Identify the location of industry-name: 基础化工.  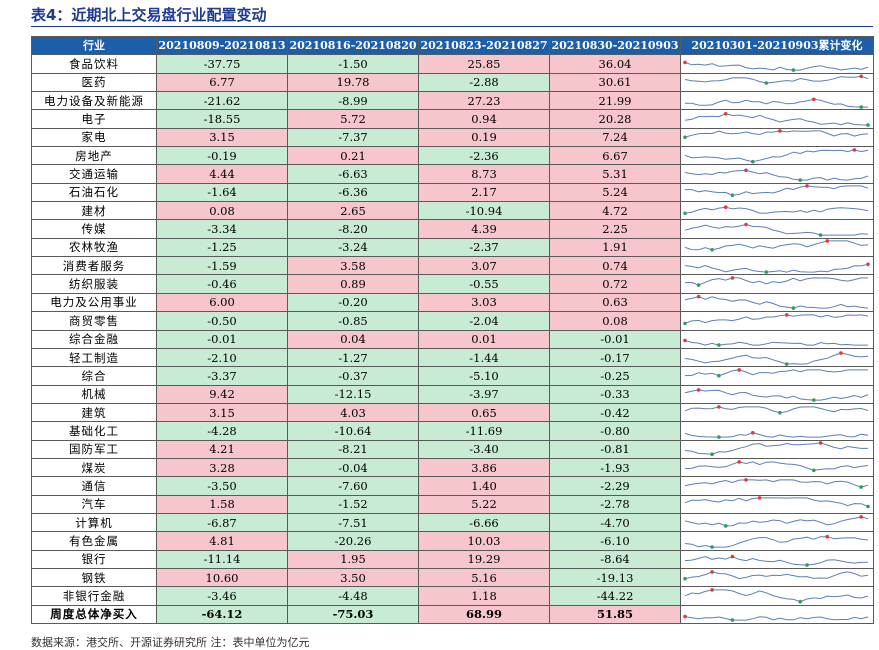
(94, 431).